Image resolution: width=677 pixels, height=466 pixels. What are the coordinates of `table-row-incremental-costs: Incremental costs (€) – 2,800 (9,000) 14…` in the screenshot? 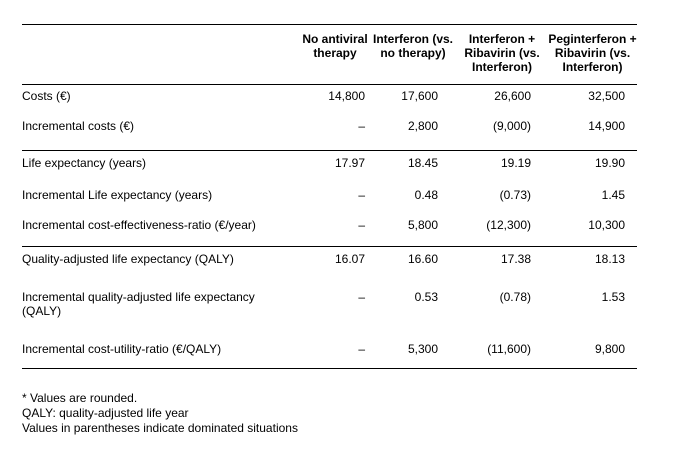 It's located at (329, 135).